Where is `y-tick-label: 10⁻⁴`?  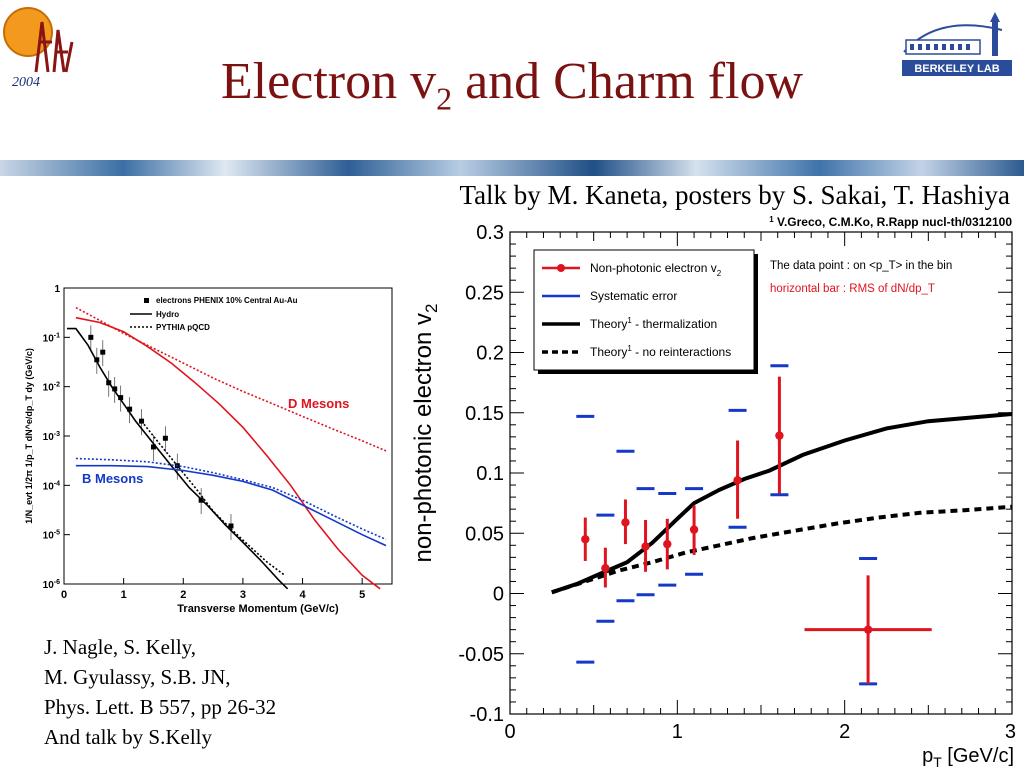
y-tick-label: 10⁻⁴ is located at coordinates (51, 486).